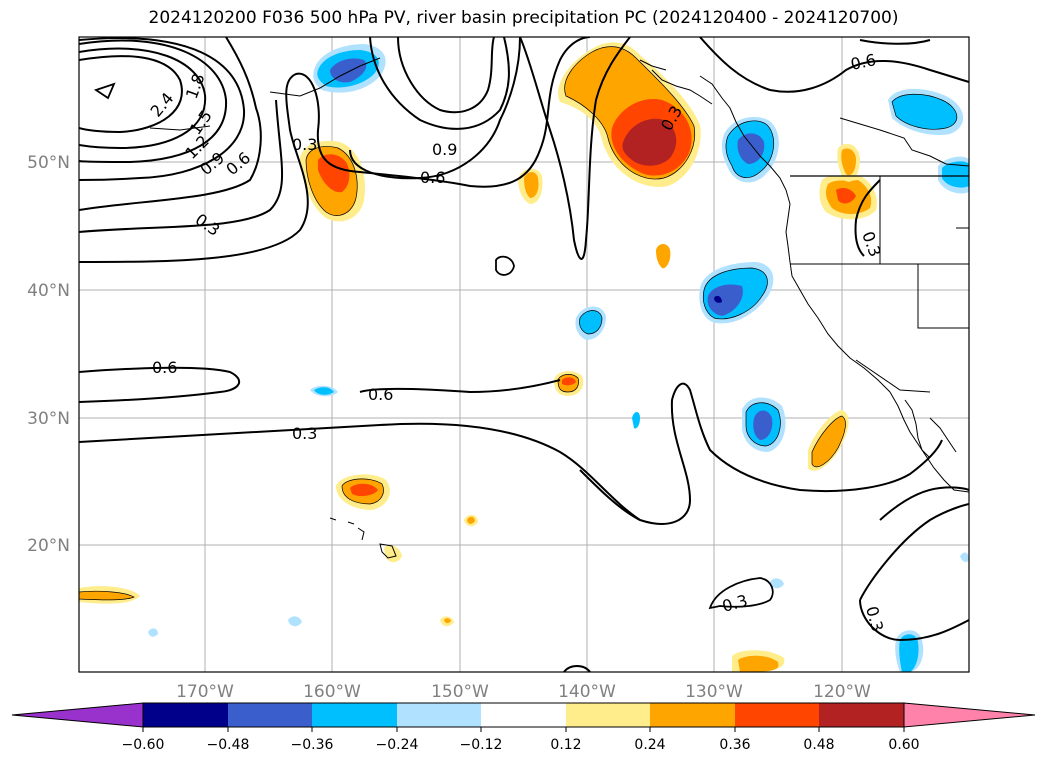 The width and height of the screenshot is (1047, 765). I want to click on lon-tick-label: 170°W, so click(205, 692).